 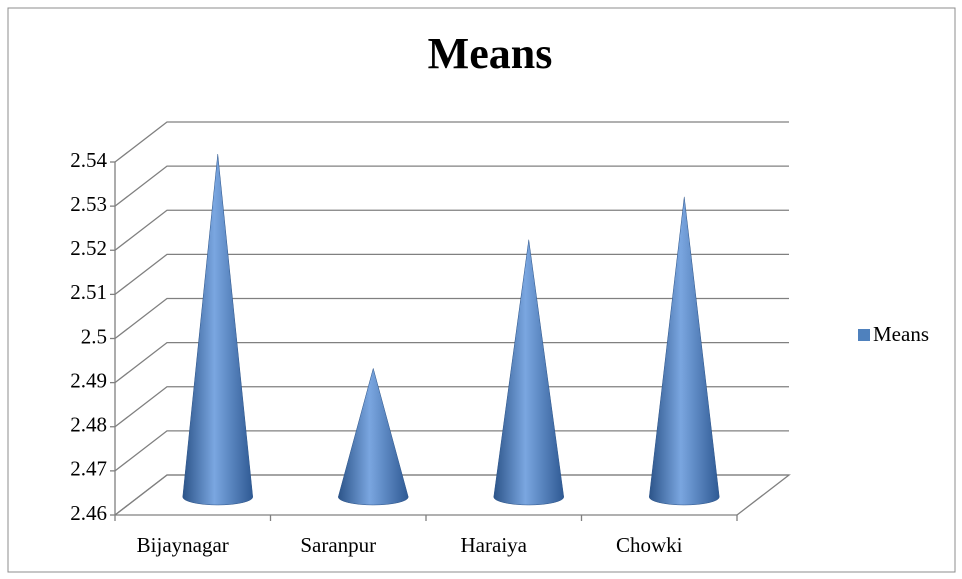 I want to click on y-tick-label: 2.49, so click(x=88, y=380).